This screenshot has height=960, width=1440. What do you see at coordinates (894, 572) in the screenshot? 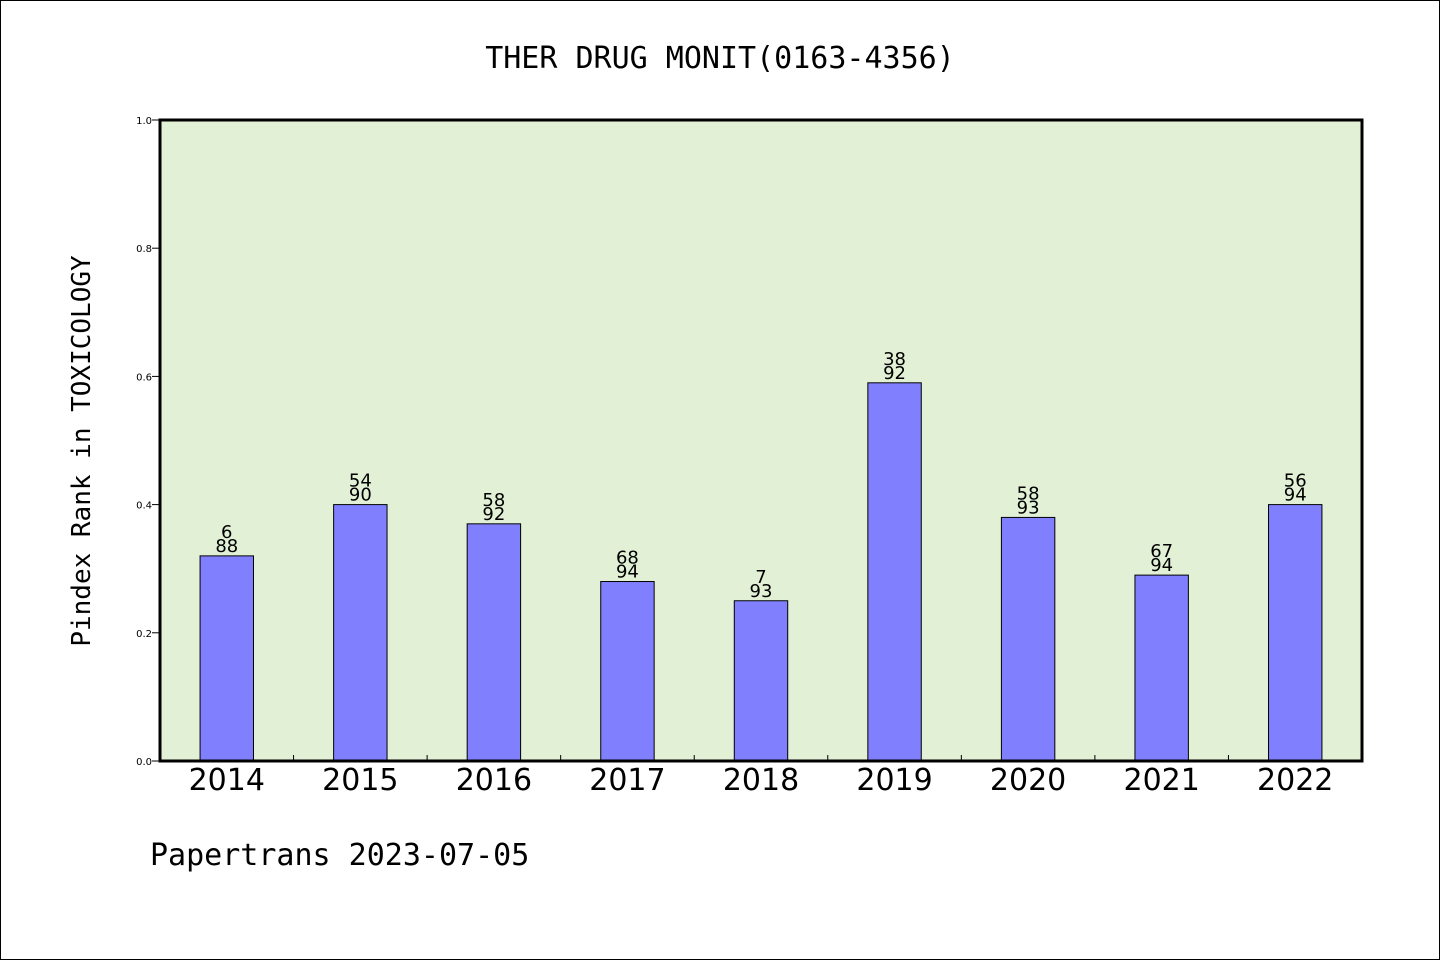
I see `bar-2019` at bounding box center [894, 572].